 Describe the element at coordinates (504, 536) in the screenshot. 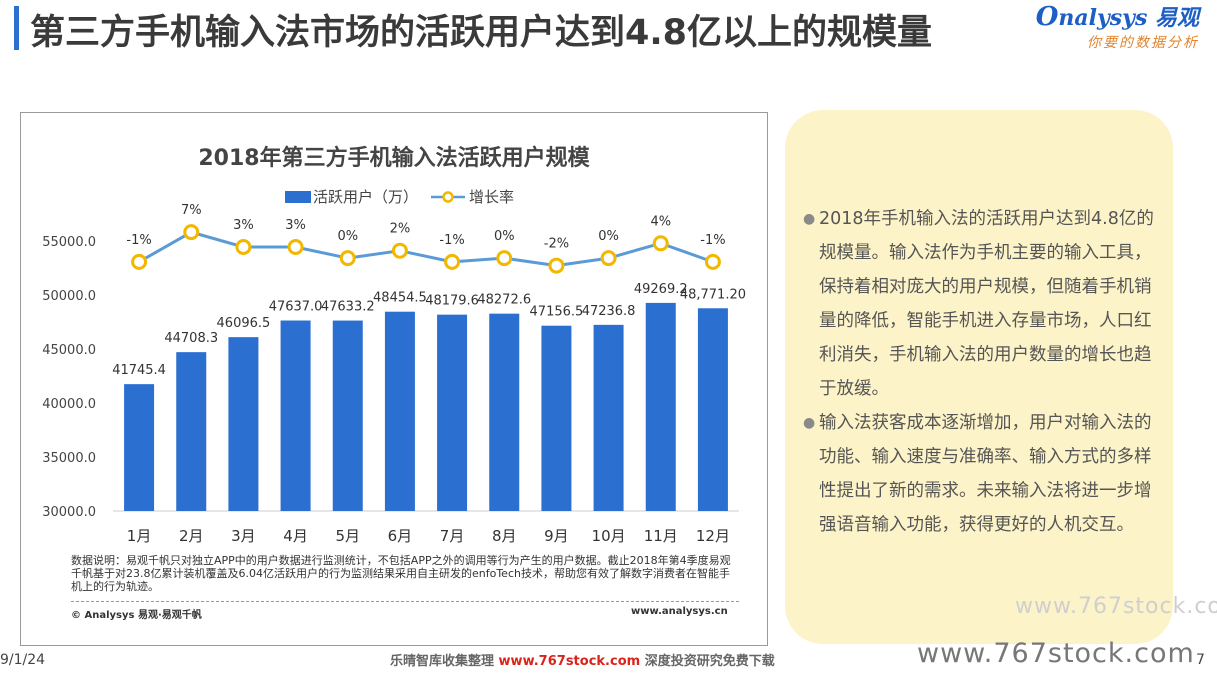

I see `x-tick-label: 8月` at that location.